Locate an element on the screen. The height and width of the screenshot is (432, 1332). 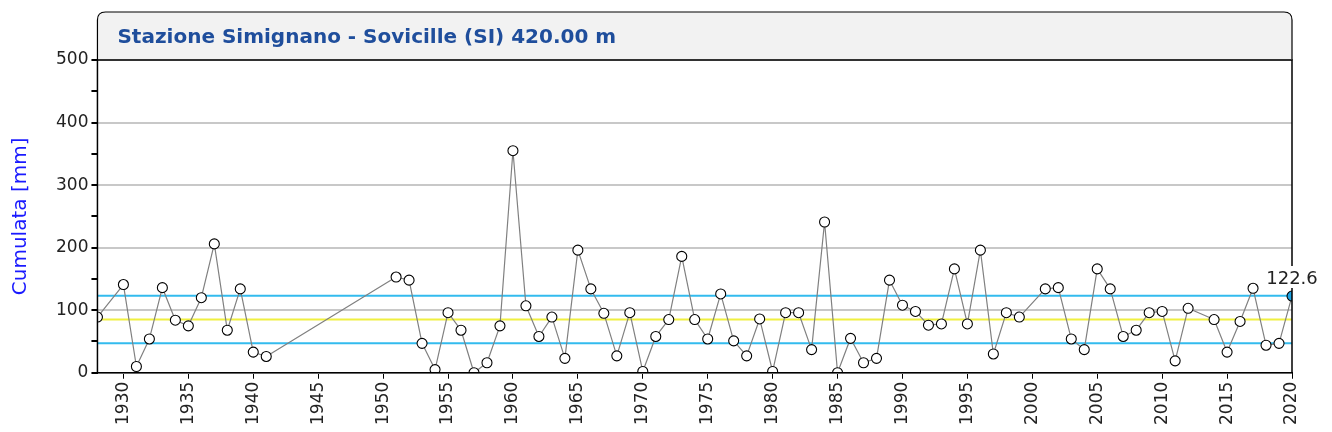
x-tick-label: 1985 is located at coordinates (835, 403).